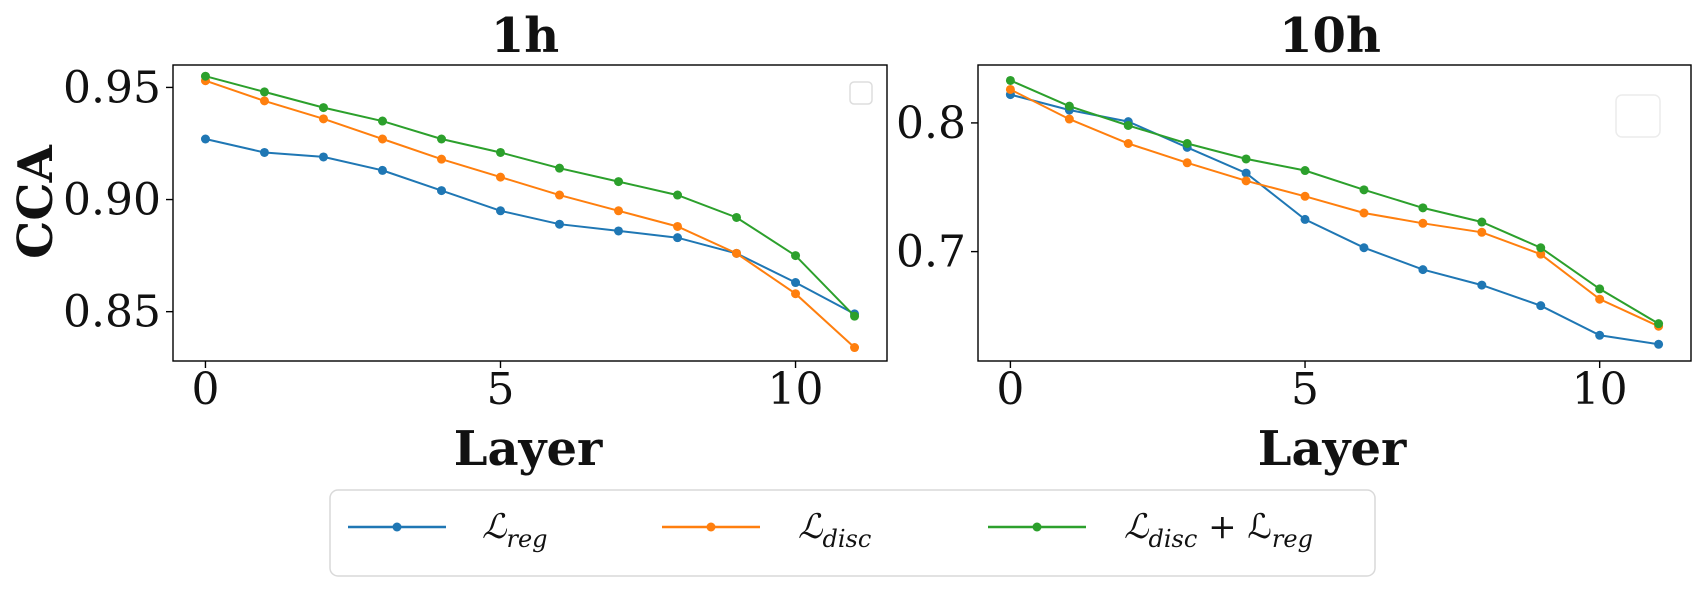  I want to click on x-axis-label-10h: Layer, so click(1332, 449).